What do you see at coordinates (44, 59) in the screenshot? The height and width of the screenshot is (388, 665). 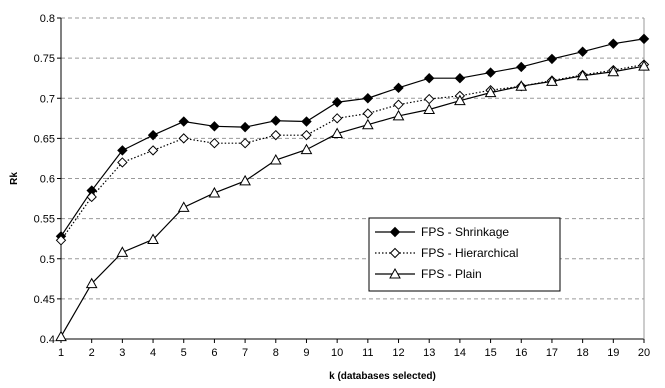 I see `y-tick-label: 0.75` at bounding box center [44, 59].